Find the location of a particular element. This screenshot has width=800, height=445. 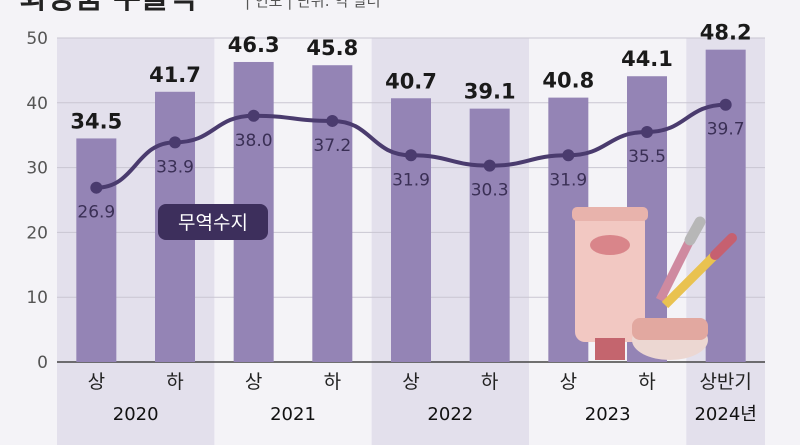

bar-value-label: 44.1 is located at coordinates (647, 59).